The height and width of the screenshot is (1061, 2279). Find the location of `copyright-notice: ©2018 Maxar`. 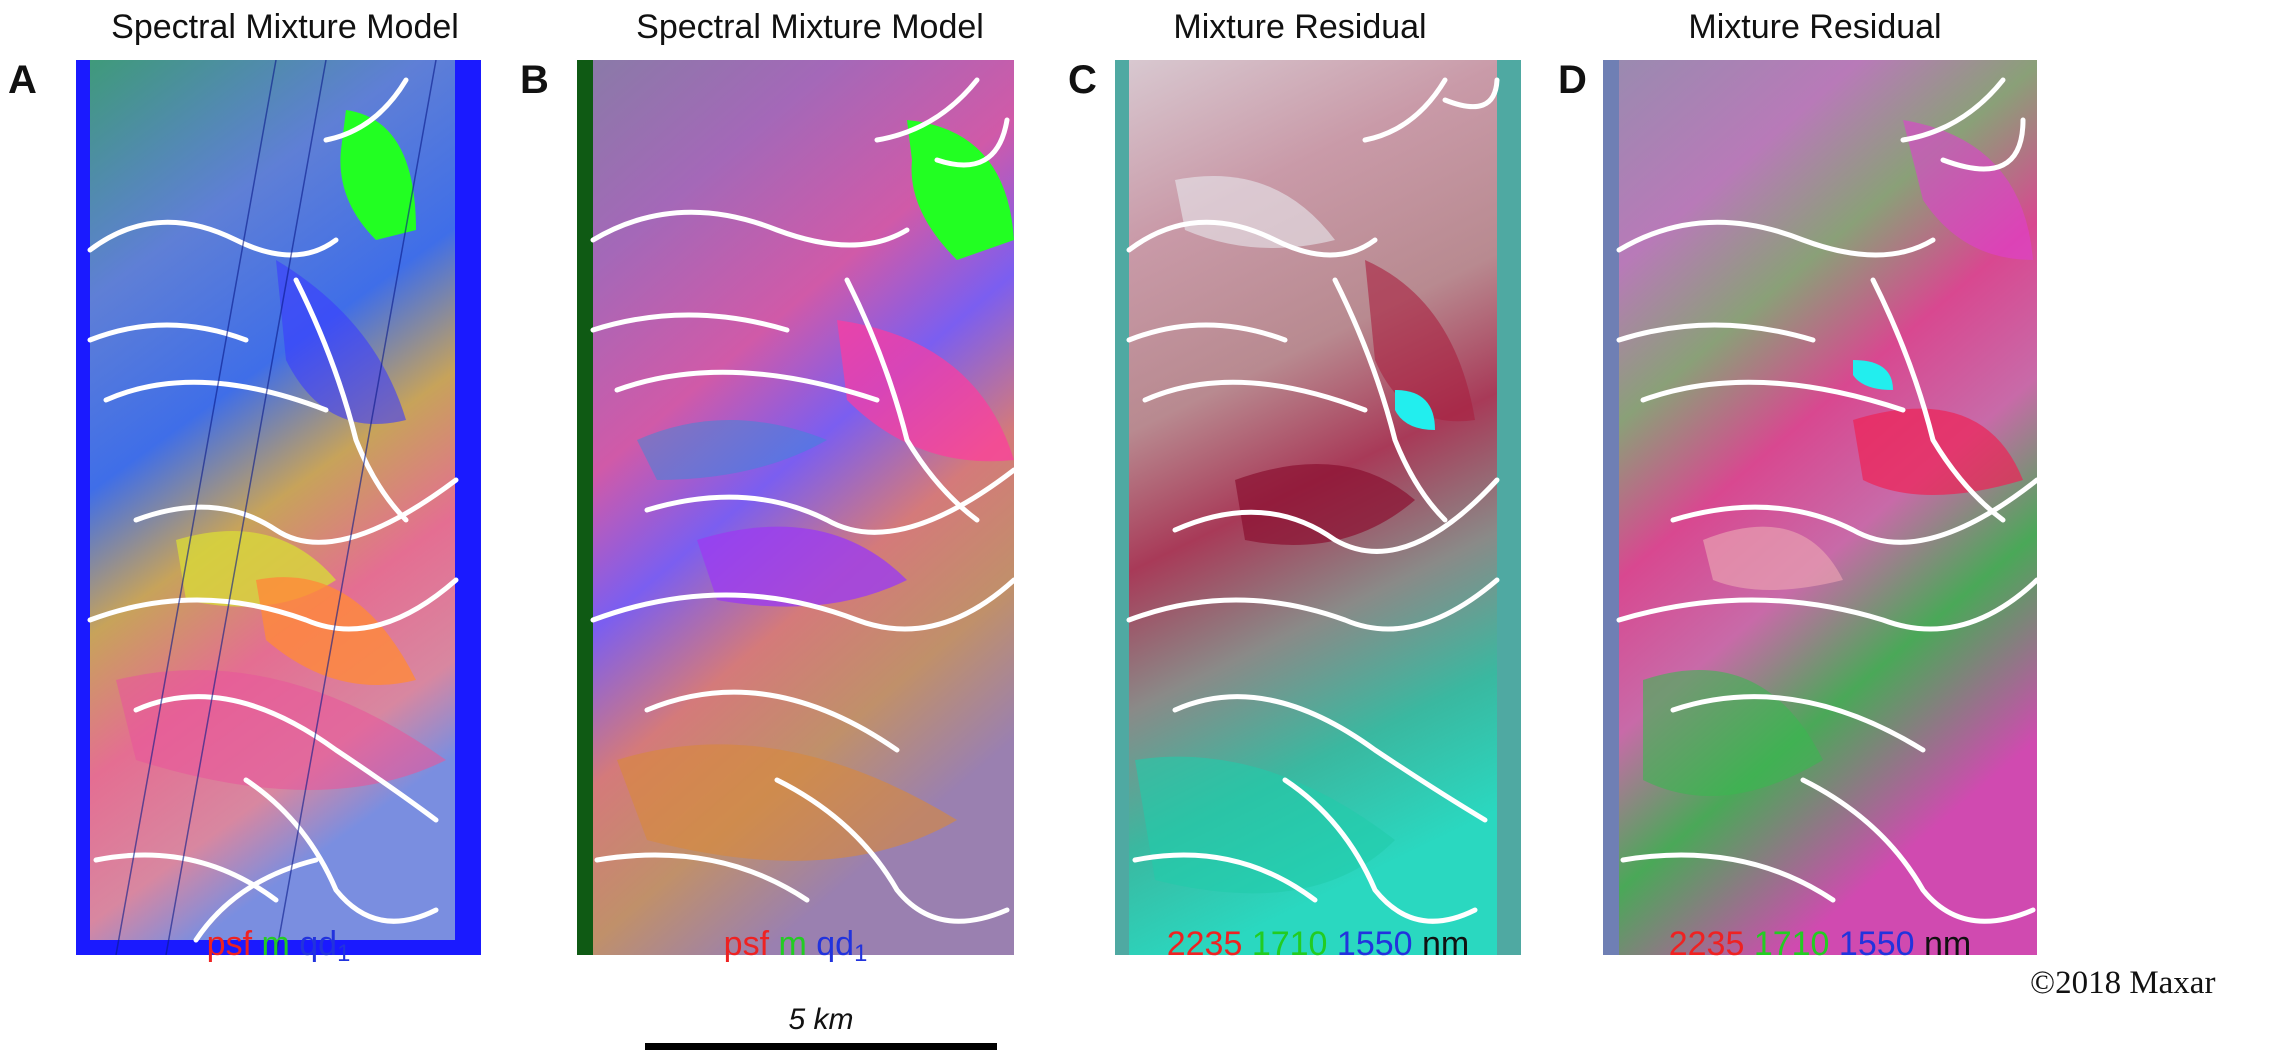

copyright-notice: ©2018 Maxar is located at coordinates (2123, 983).